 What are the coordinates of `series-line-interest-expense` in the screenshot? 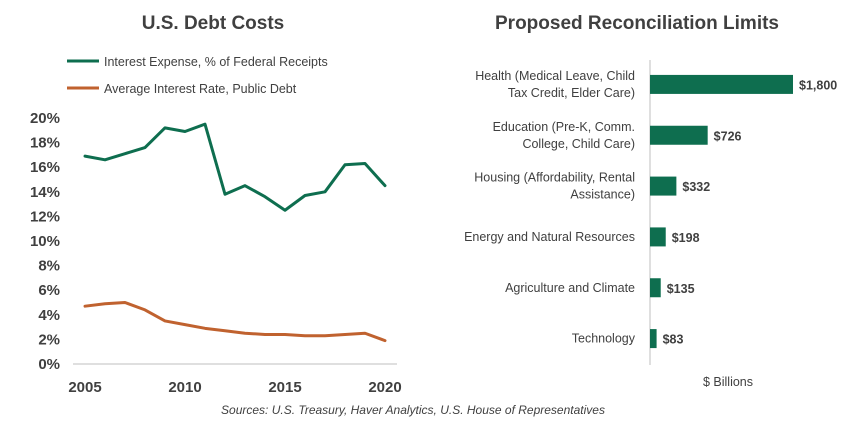 It's located at (235, 167).